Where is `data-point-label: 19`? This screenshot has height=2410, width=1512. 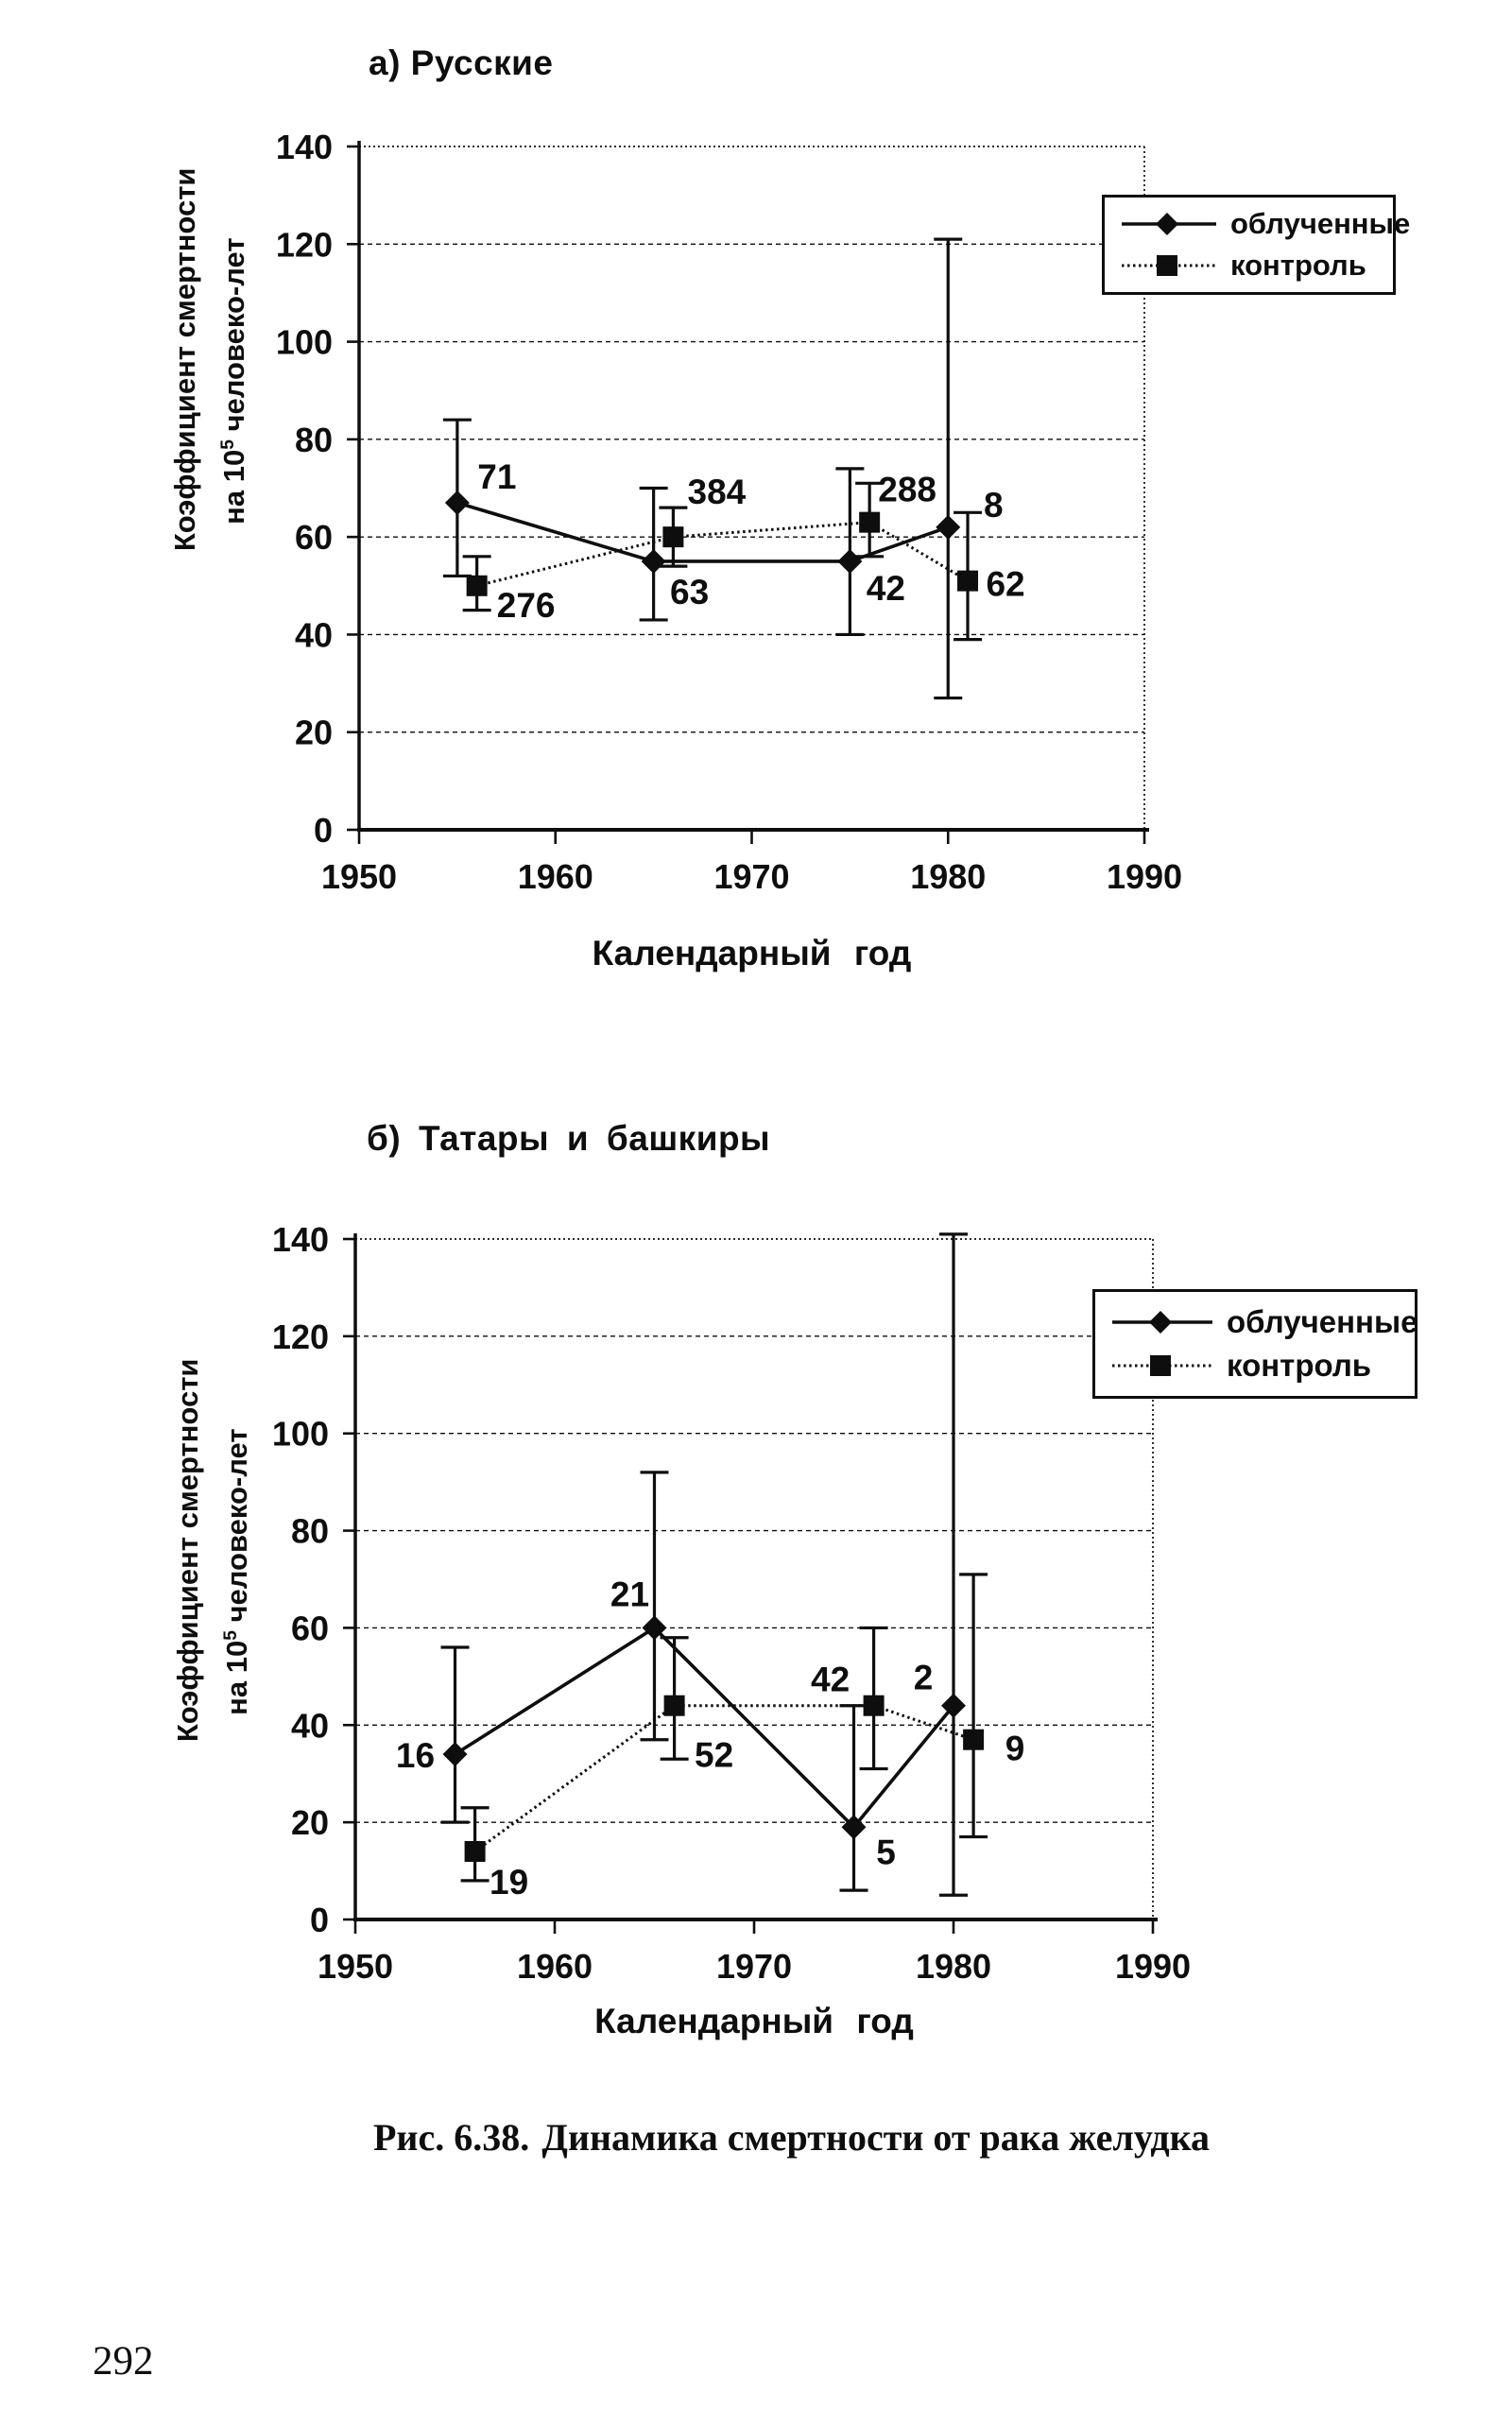
data-point-label: 19 is located at coordinates (509, 1882).